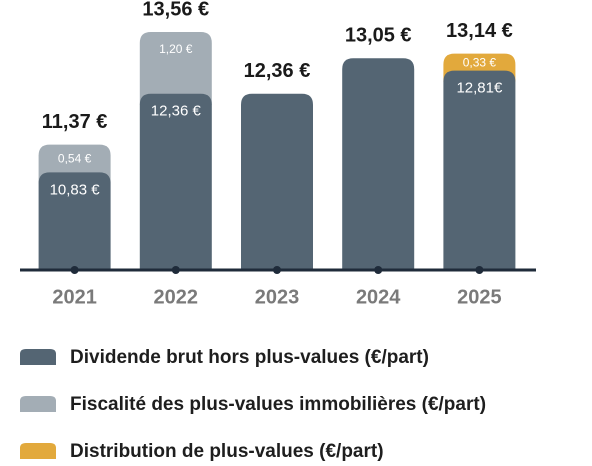  I want to click on total-label: 13,05 €, so click(378, 36).